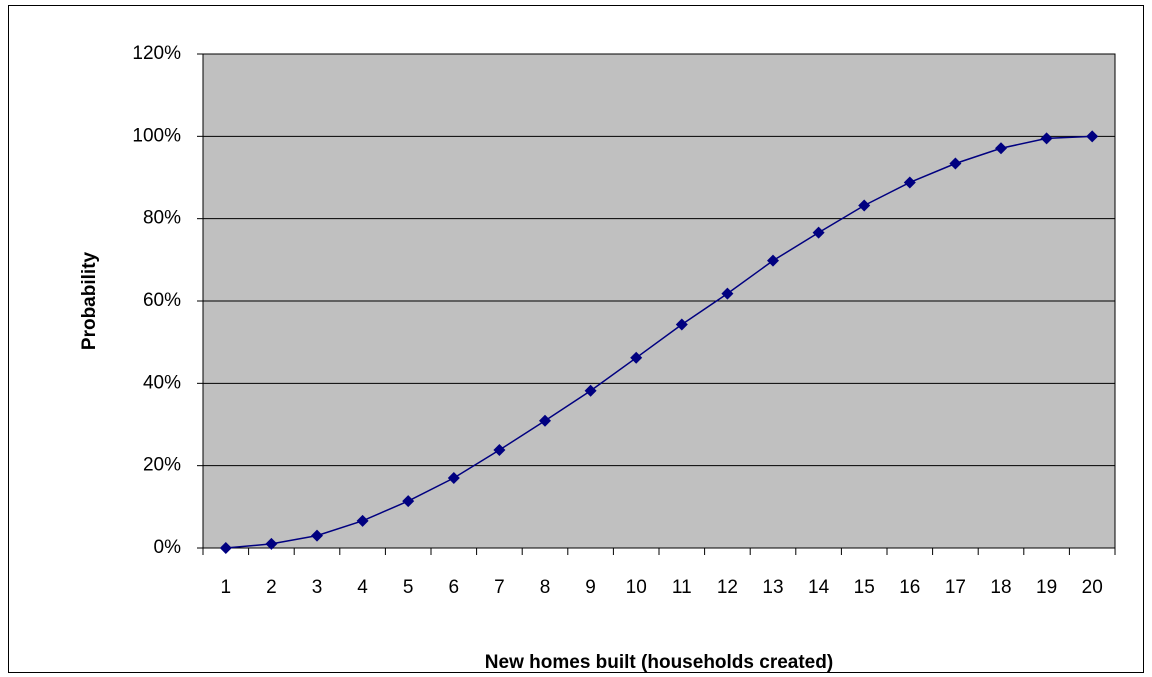 The image size is (1152, 677). I want to click on y-tick-label: 20%, so click(162, 465).